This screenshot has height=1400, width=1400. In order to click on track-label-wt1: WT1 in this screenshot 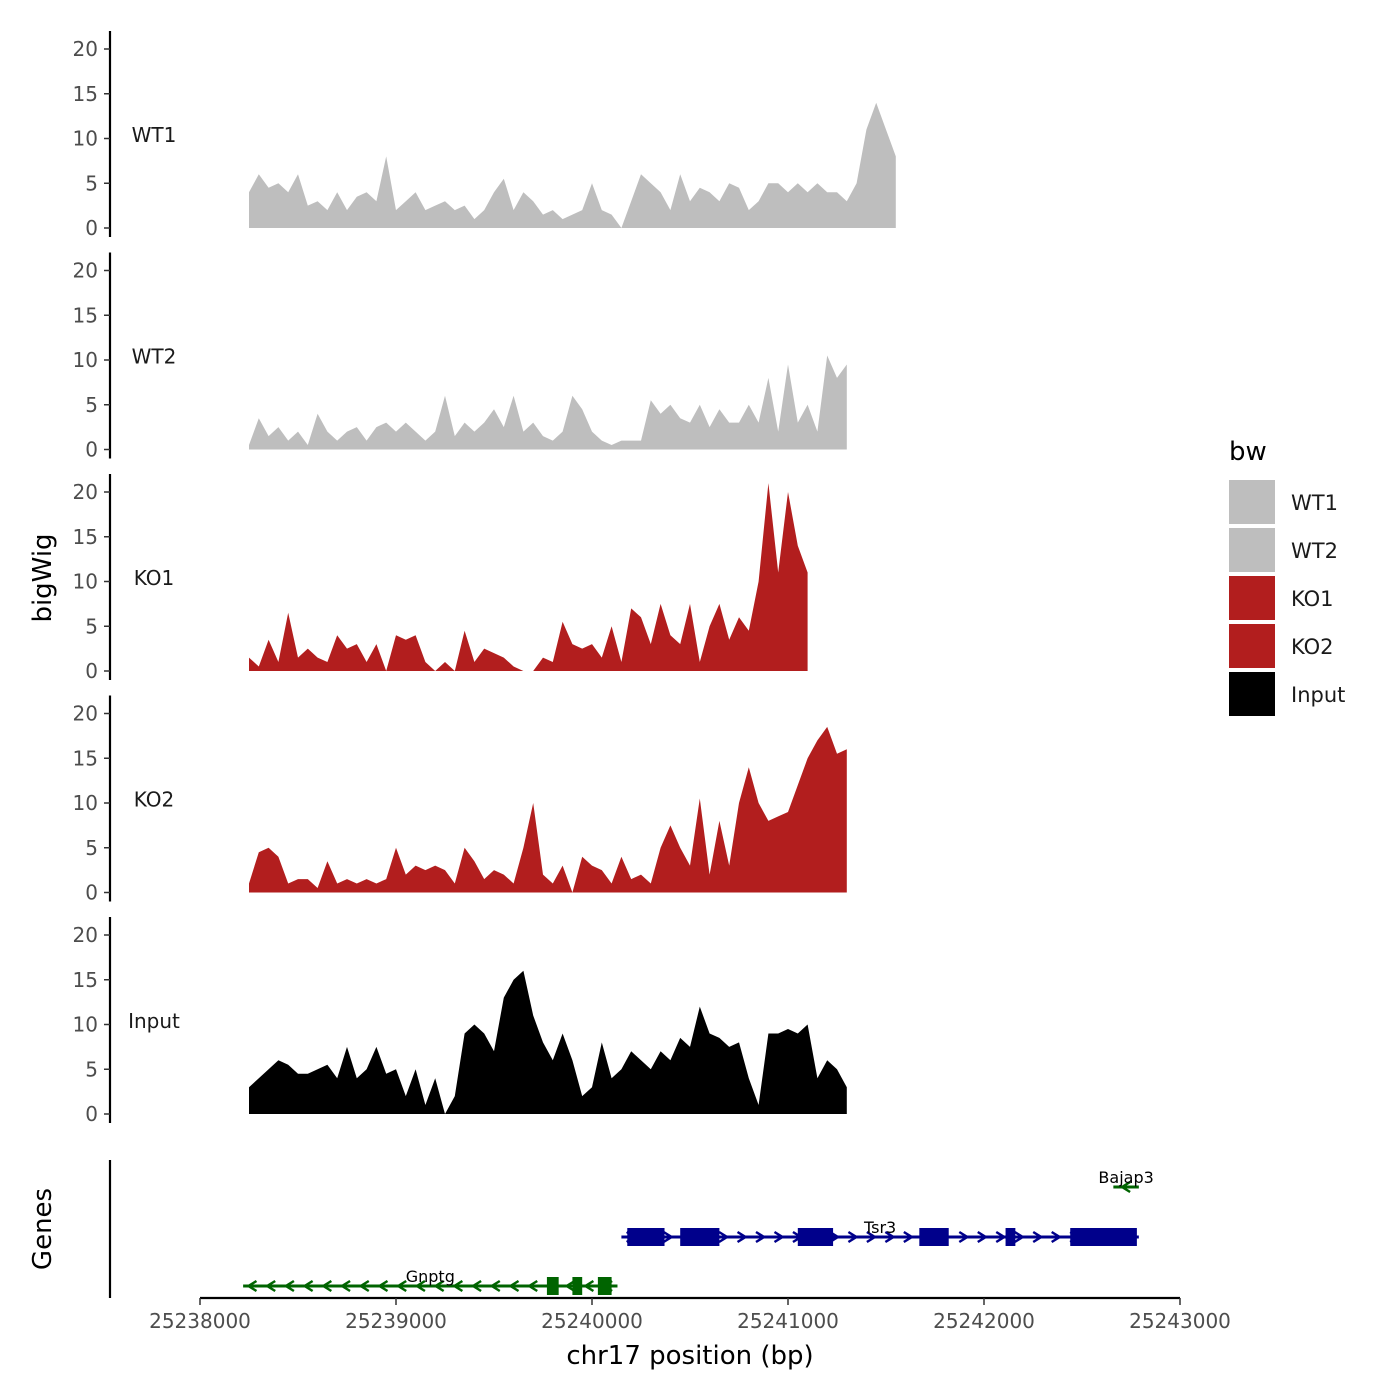, I will do `click(154, 135)`.